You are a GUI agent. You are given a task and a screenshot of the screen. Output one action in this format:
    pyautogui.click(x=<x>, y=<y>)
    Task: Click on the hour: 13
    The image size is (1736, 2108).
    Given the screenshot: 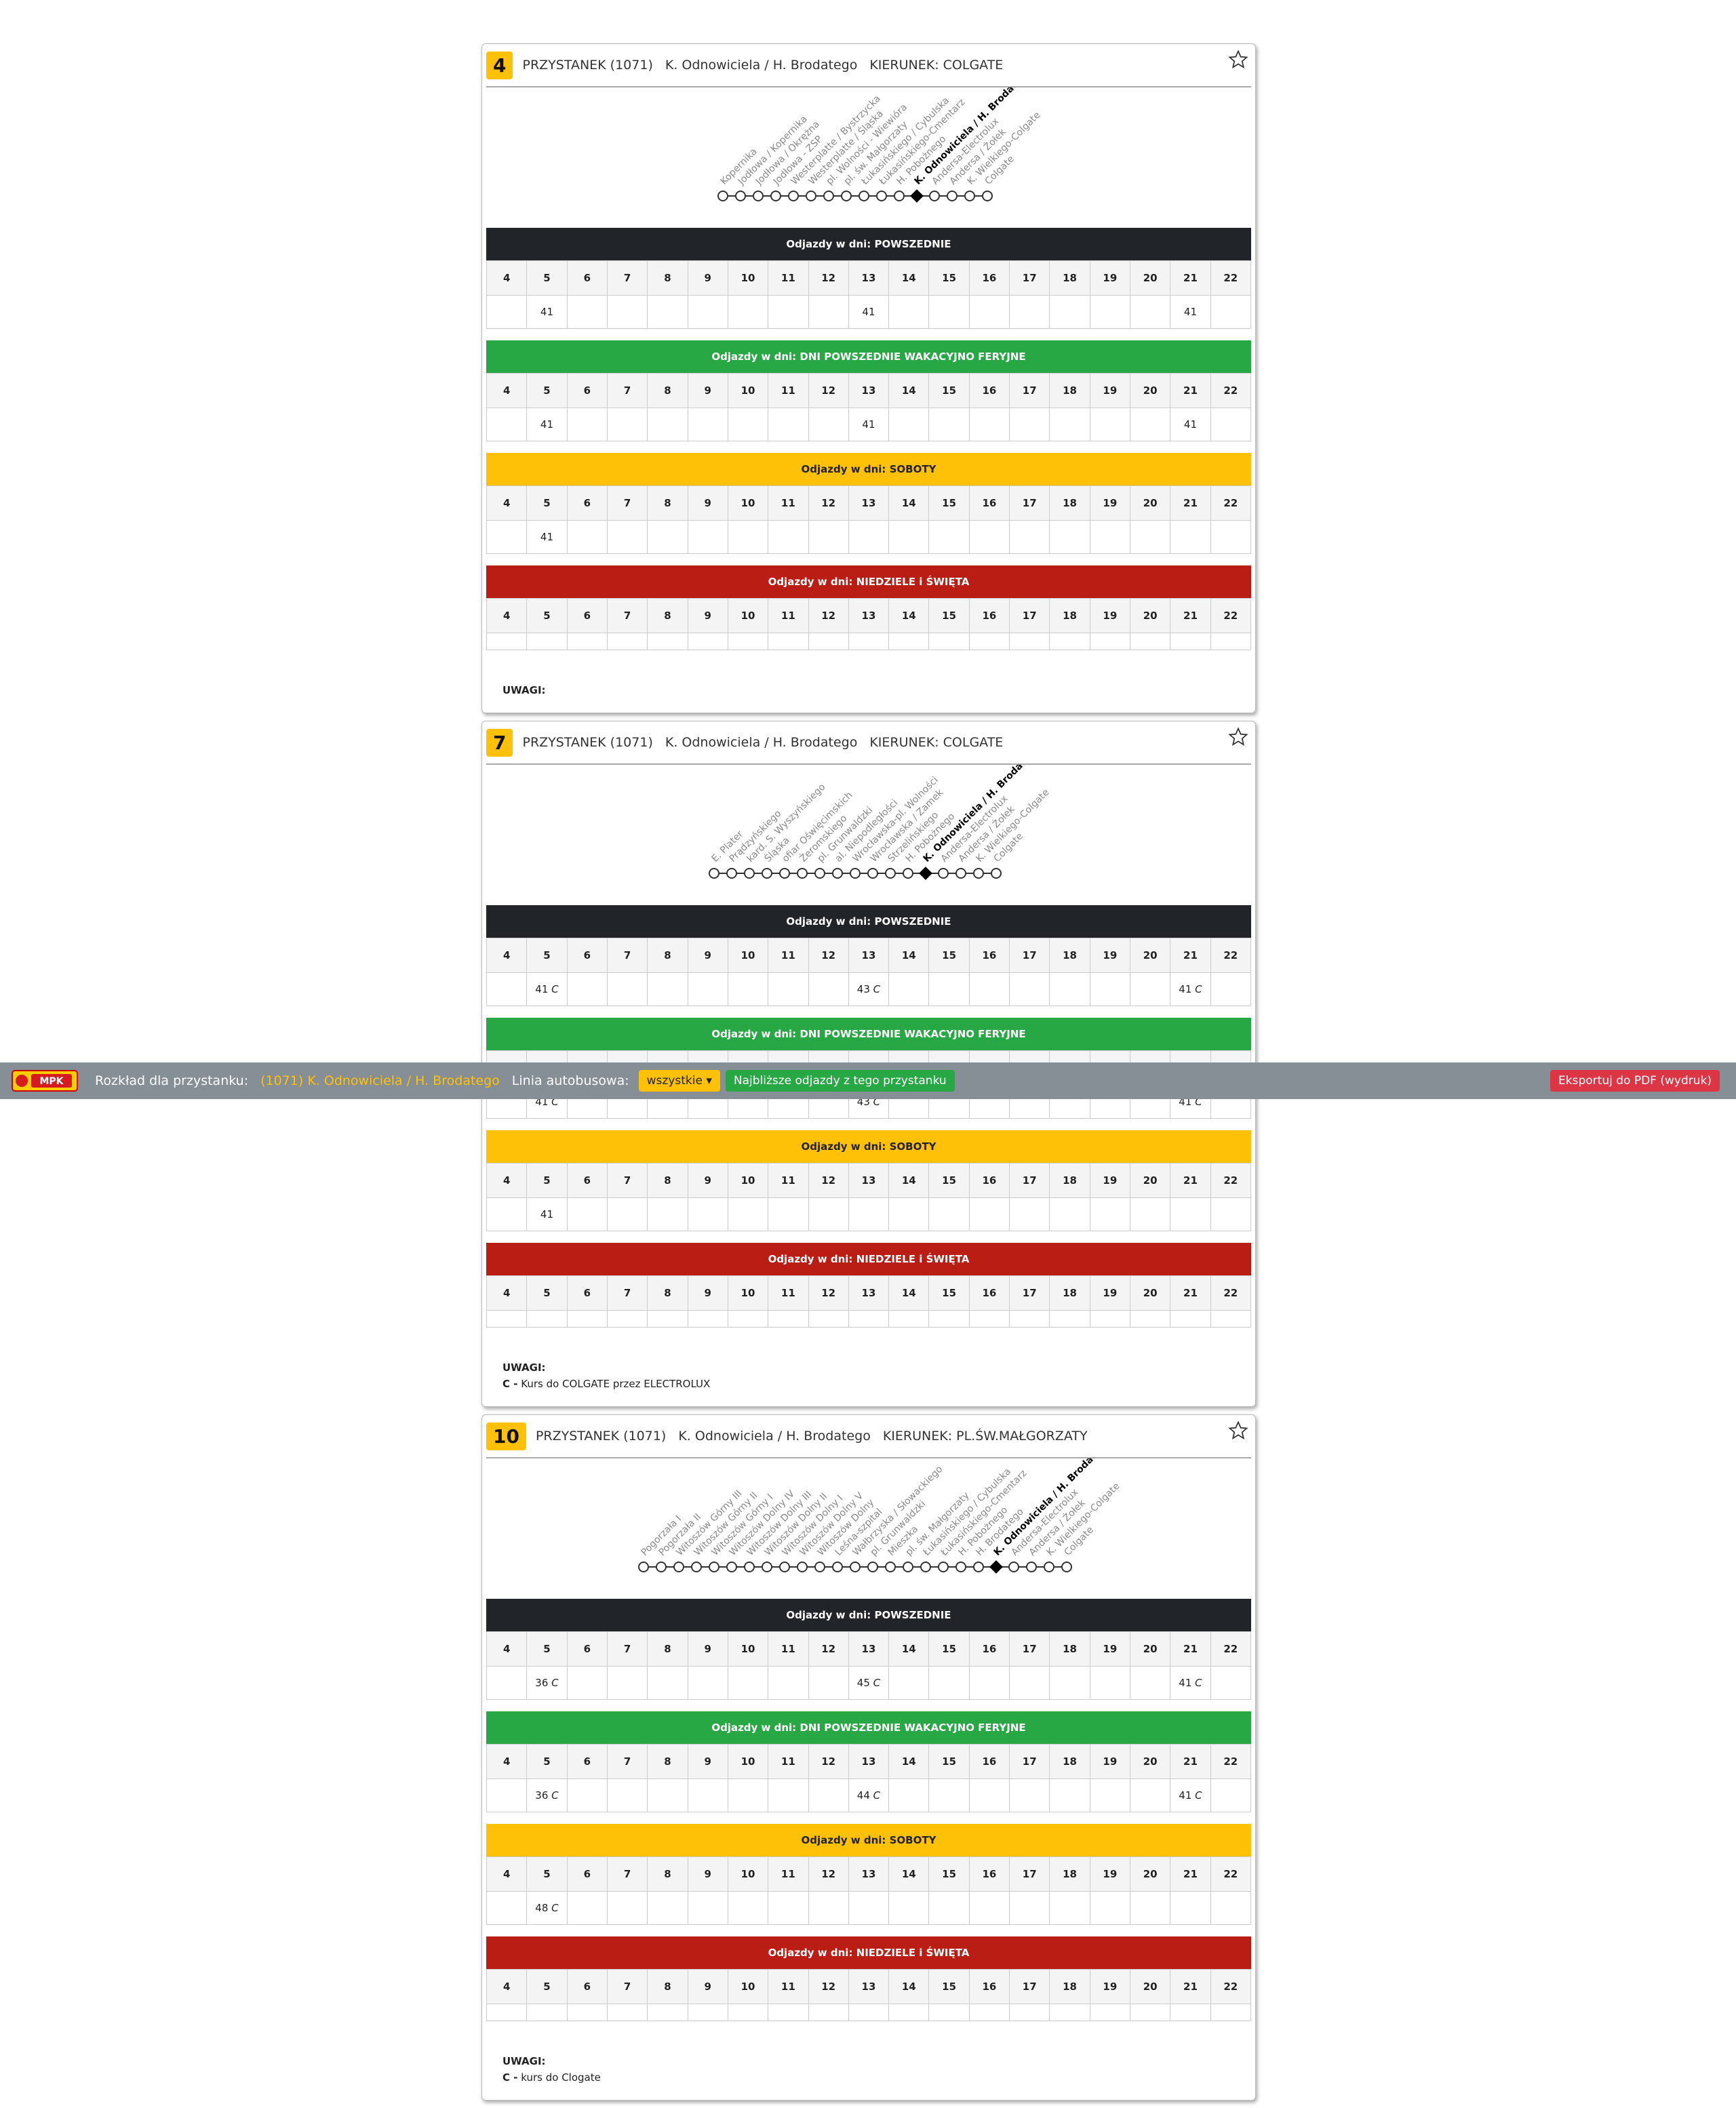 What is the action you would take?
    pyautogui.click(x=869, y=1180)
    